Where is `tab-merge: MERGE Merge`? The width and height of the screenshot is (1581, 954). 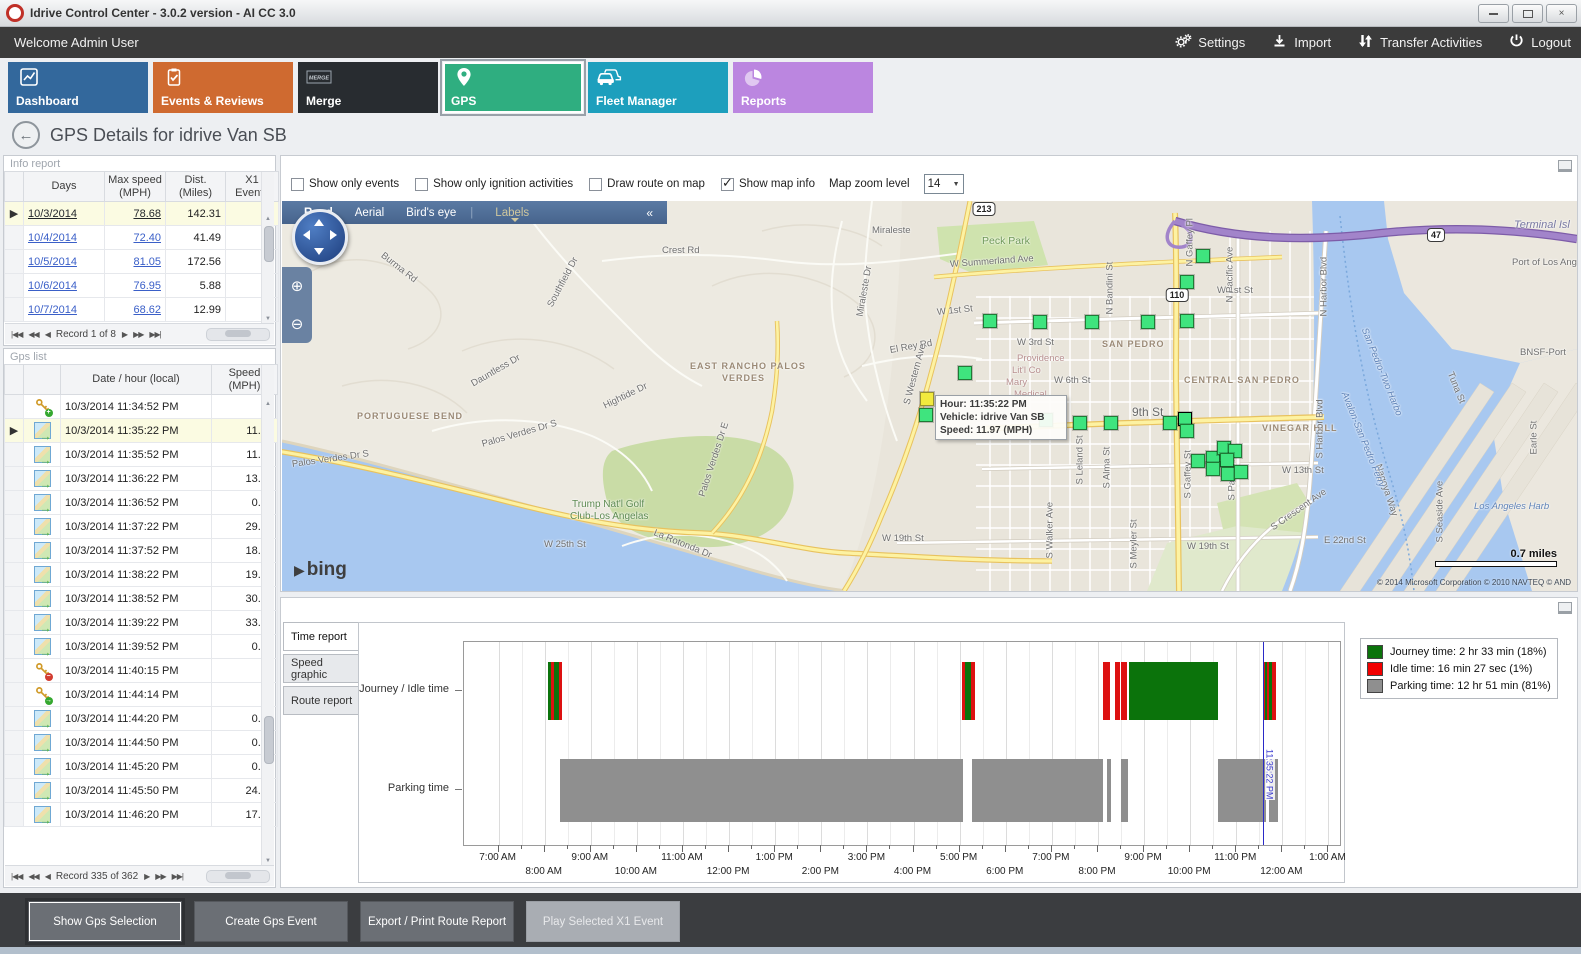
tab-merge: MERGE Merge is located at coordinates (368, 87).